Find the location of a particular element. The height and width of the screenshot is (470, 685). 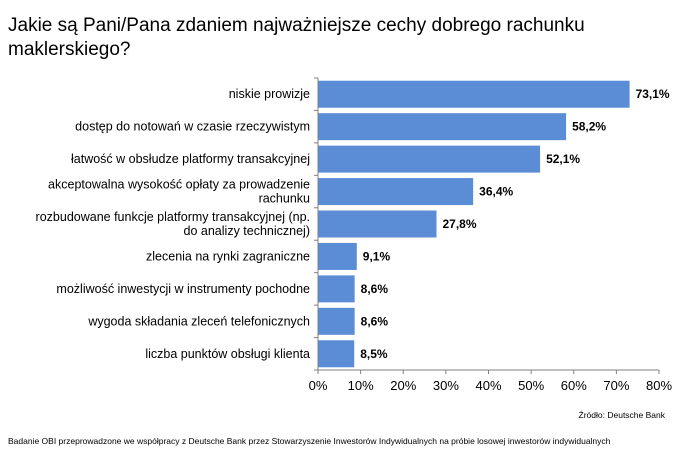

category-label-8: wygoda składania zleceń telefonicznych is located at coordinates (198, 321).